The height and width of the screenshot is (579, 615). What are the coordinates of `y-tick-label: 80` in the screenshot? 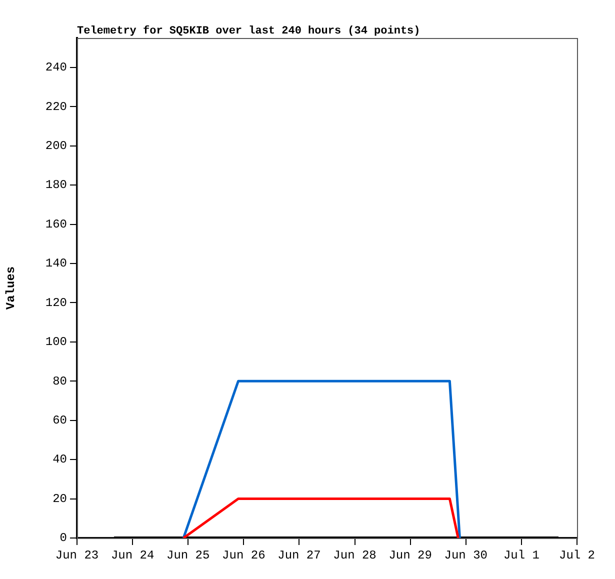 It's located at (59, 381).